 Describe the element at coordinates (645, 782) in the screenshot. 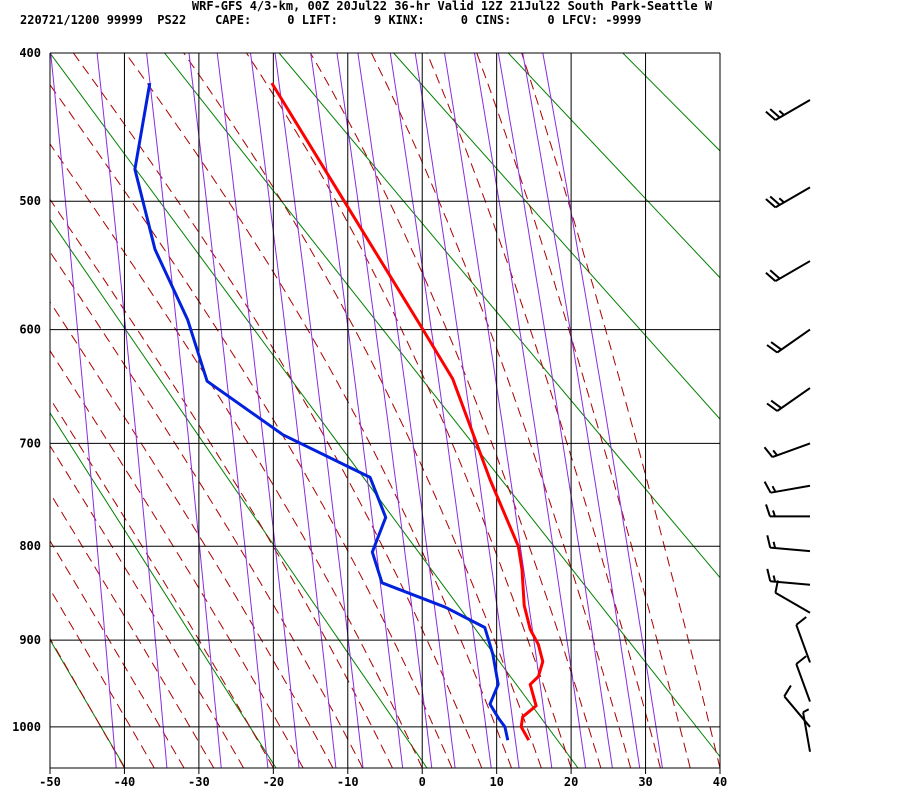

I see `x-tick-label: 30` at that location.